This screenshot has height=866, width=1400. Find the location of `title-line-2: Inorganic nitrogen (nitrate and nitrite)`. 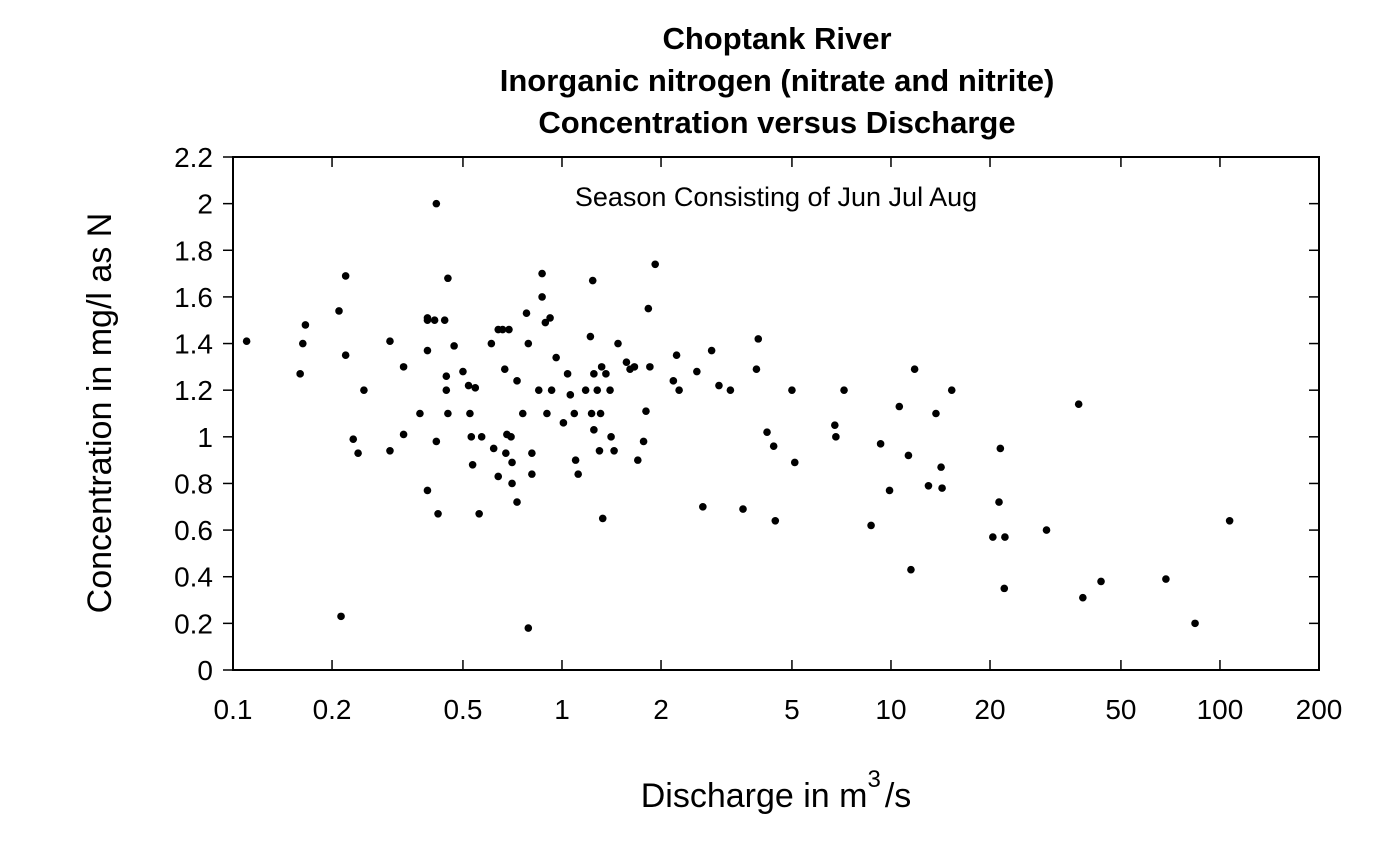

title-line-2: Inorganic nitrogen (nitrate and nitrite) is located at coordinates (777, 80).